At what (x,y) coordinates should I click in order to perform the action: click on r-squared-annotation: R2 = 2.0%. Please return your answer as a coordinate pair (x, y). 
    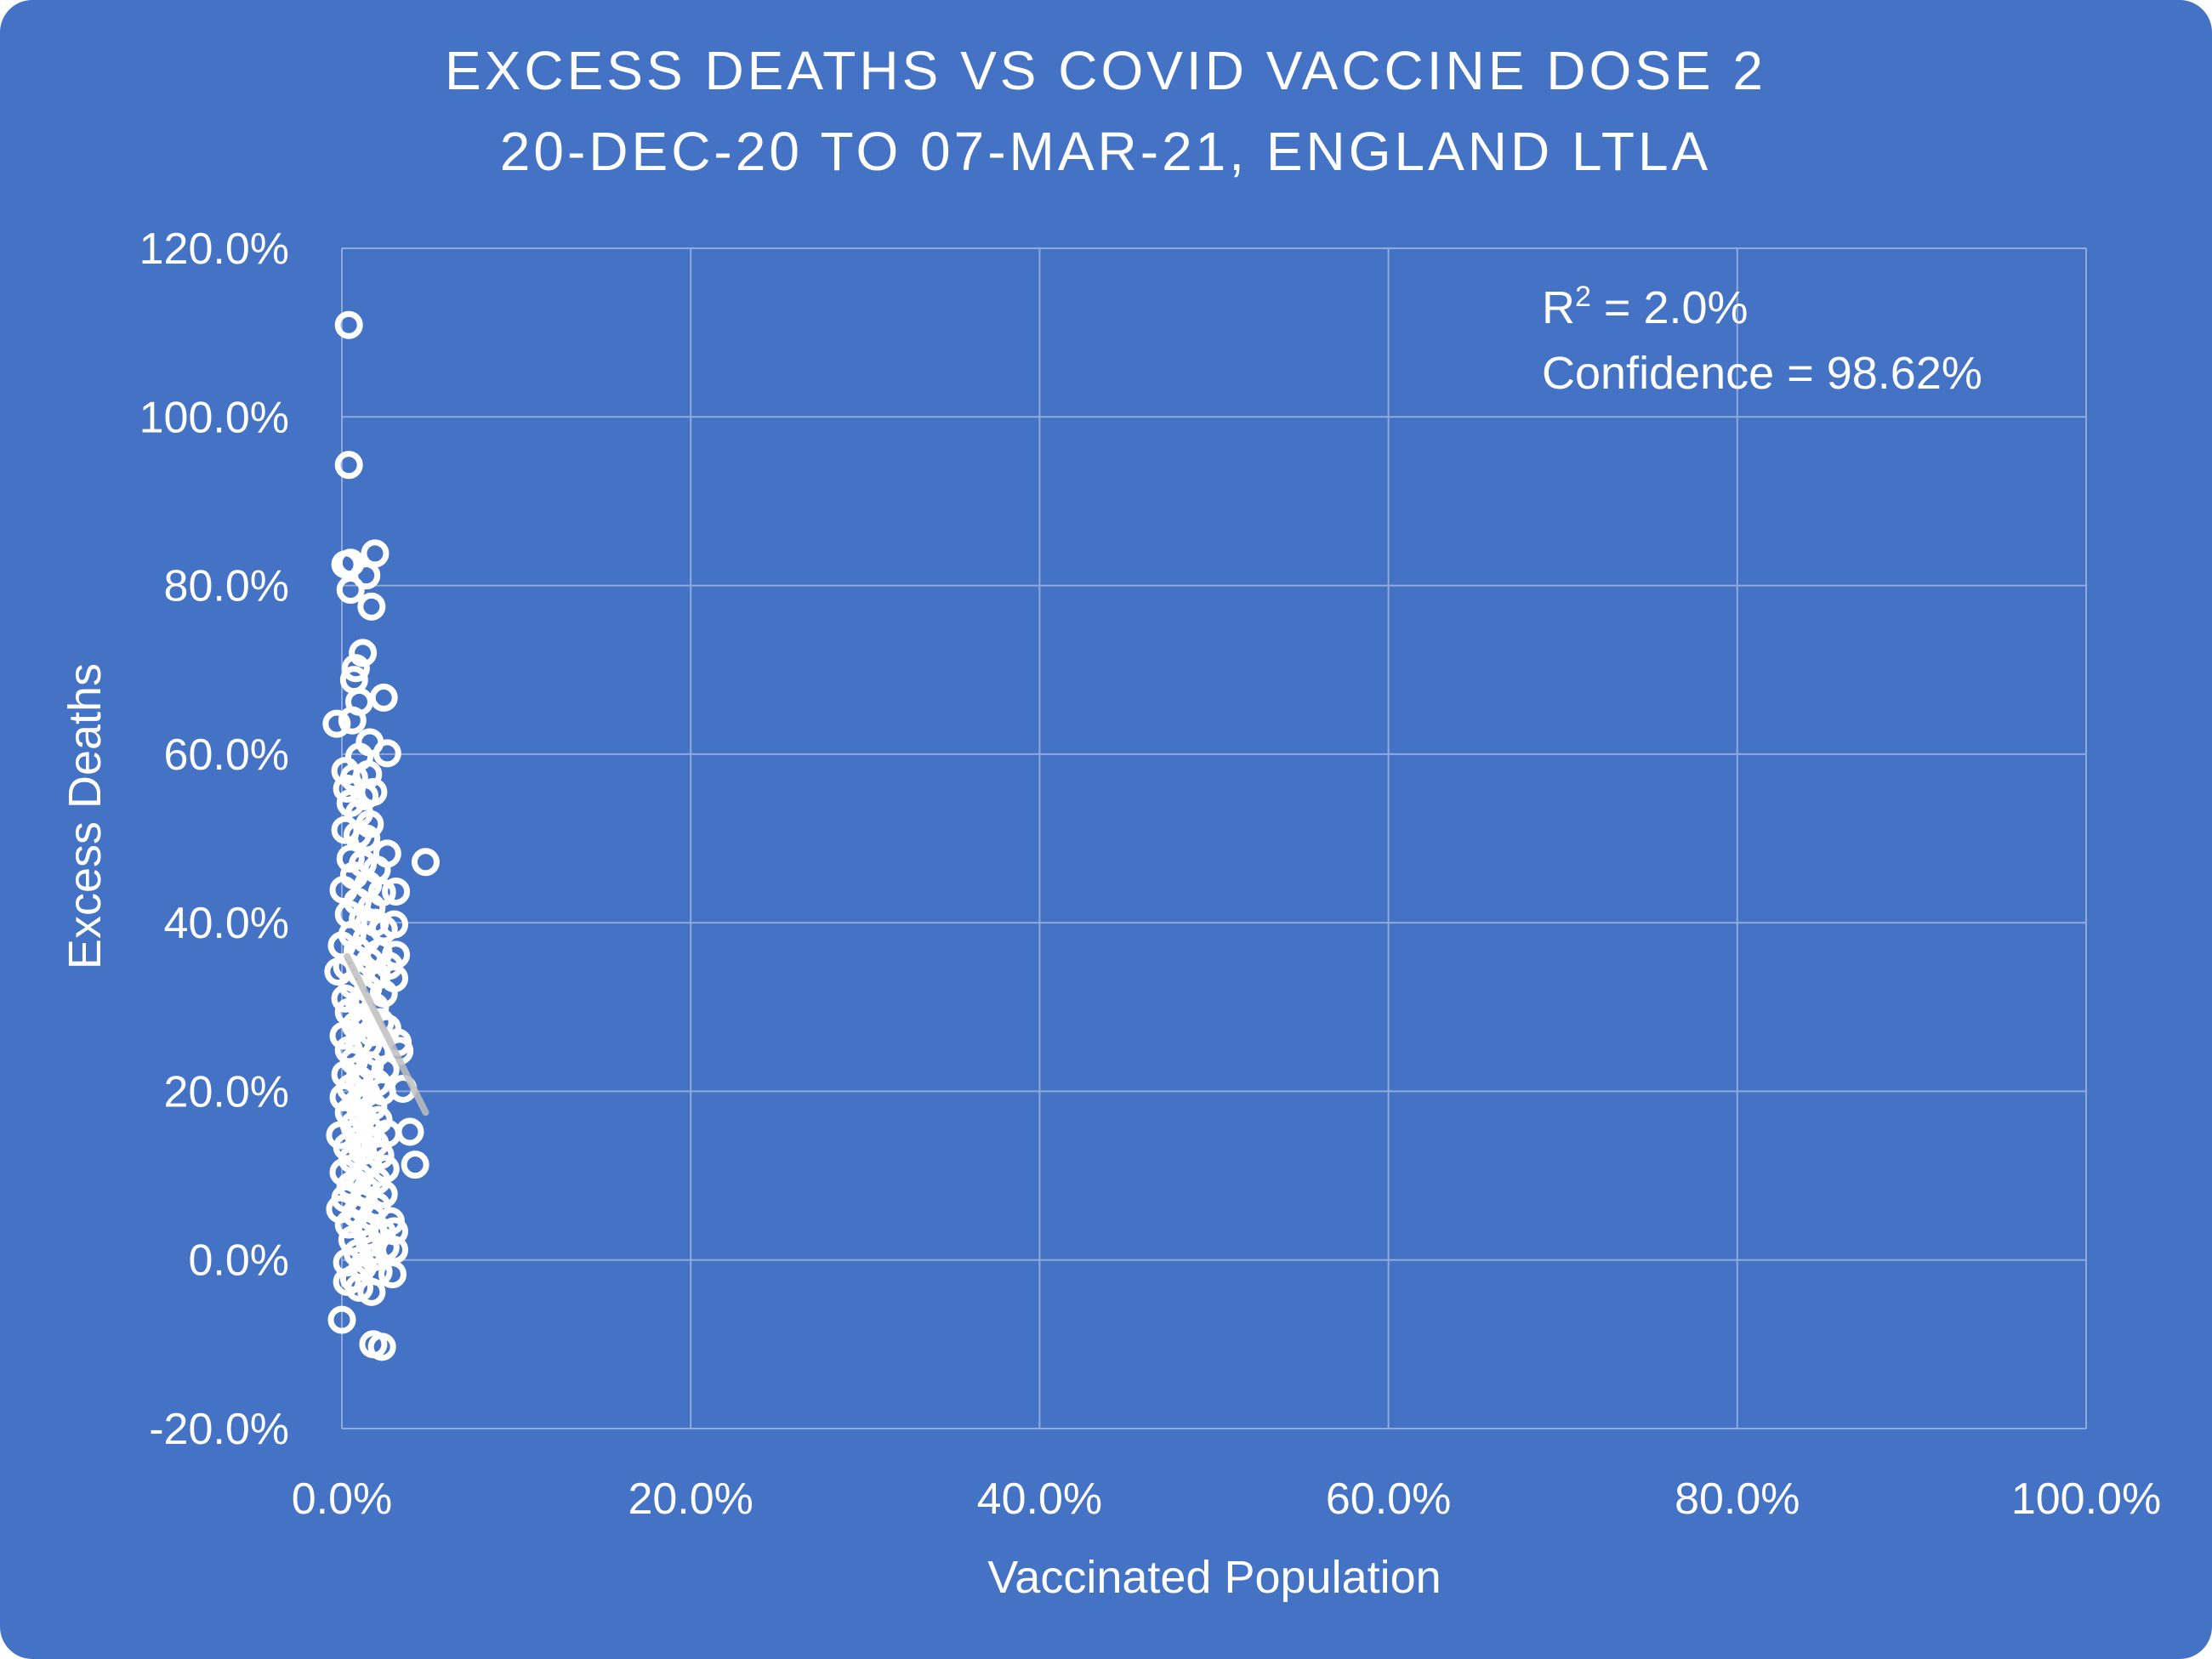
    Looking at the image, I should click on (1646, 307).